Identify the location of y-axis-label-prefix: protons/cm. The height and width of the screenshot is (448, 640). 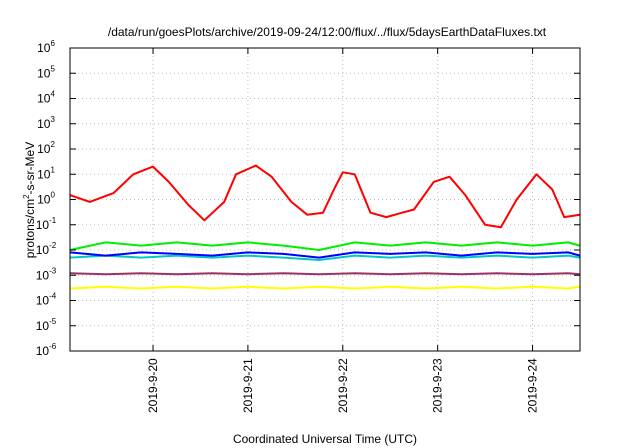
(30, 228).